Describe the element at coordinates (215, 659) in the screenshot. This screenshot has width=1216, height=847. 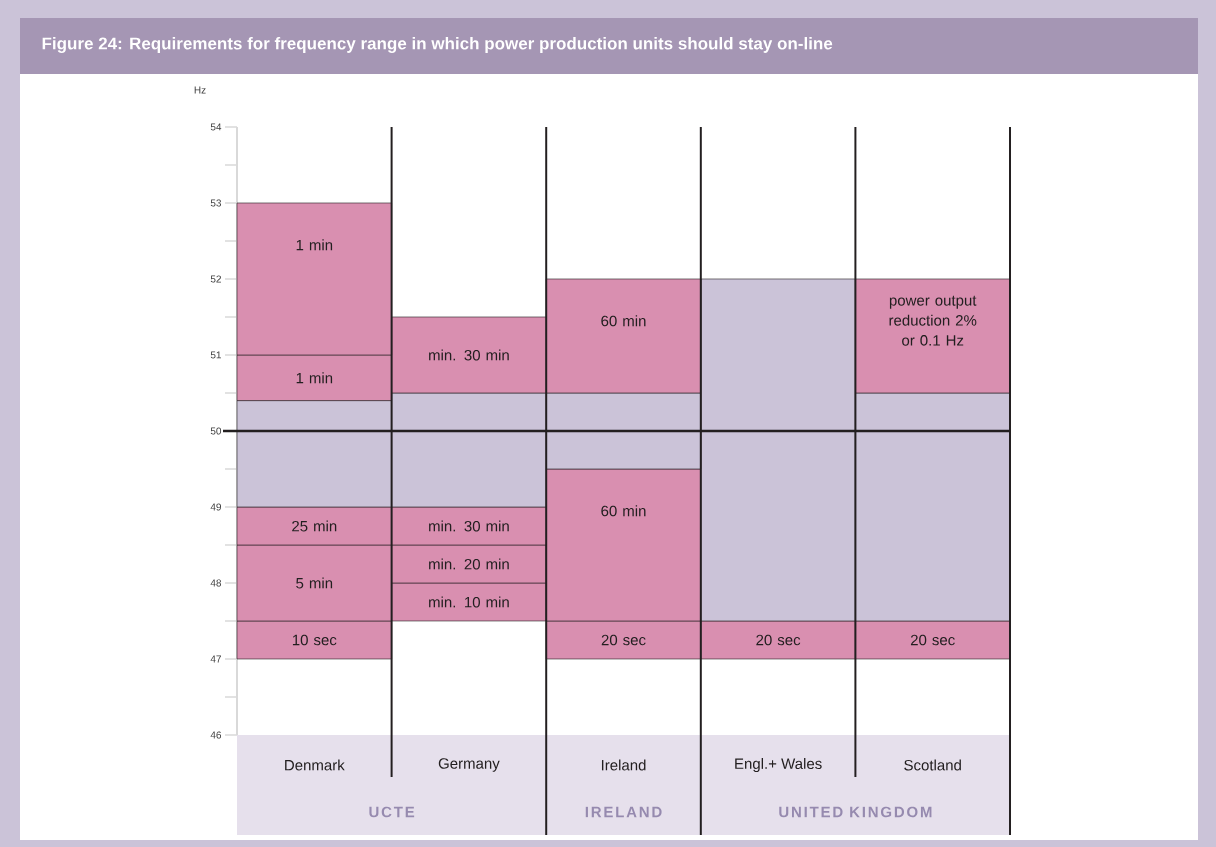
I see `y-tick-label: 47` at that location.